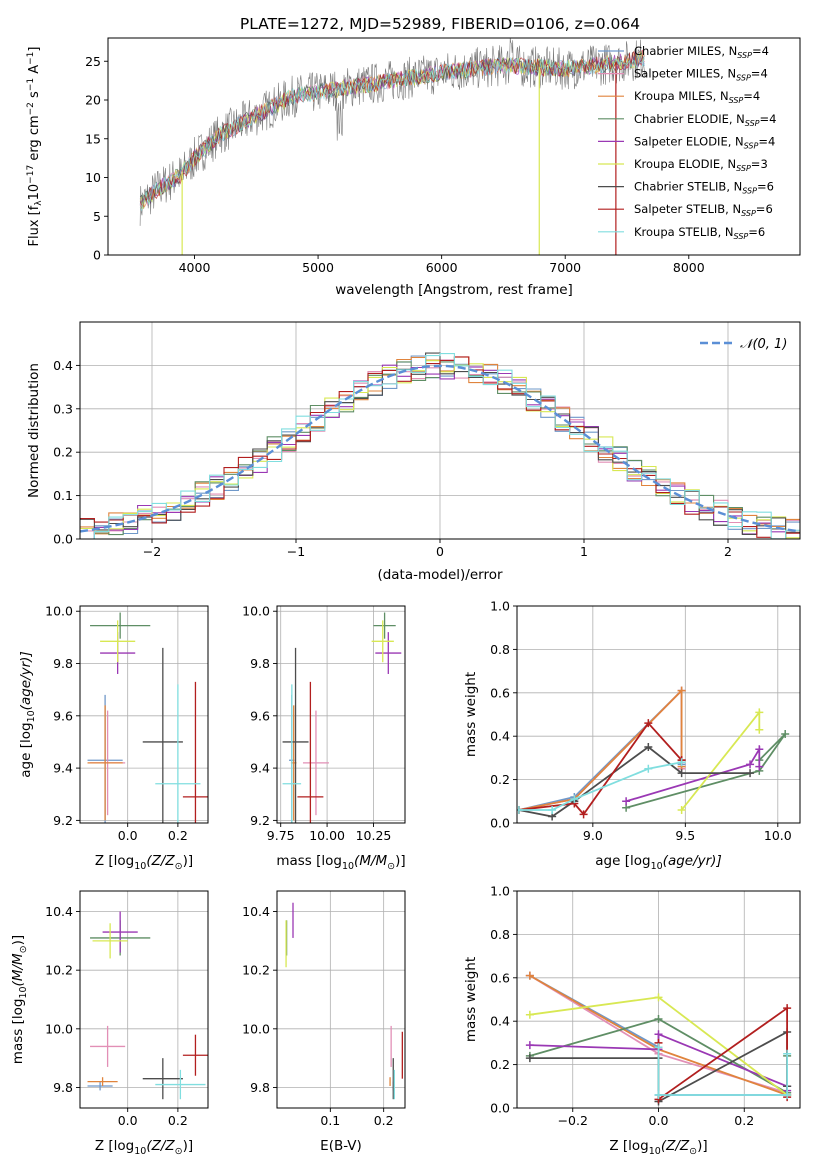 The height and width of the screenshot is (1170, 819). Describe the element at coordinates (296, 551) in the screenshot. I see `x-tick-label: −1` at that location.